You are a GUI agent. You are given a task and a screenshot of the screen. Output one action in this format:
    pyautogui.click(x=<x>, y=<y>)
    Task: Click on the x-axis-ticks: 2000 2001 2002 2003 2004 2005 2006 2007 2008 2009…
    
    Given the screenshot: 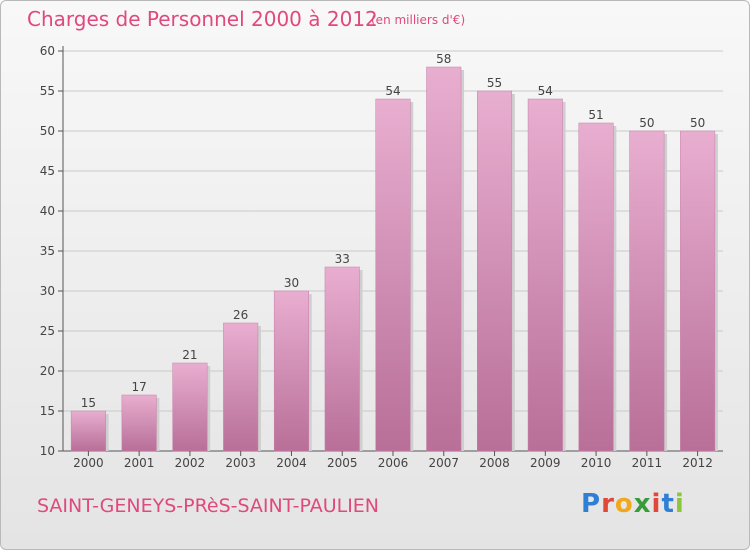 What is the action you would take?
    pyautogui.click(x=393, y=460)
    